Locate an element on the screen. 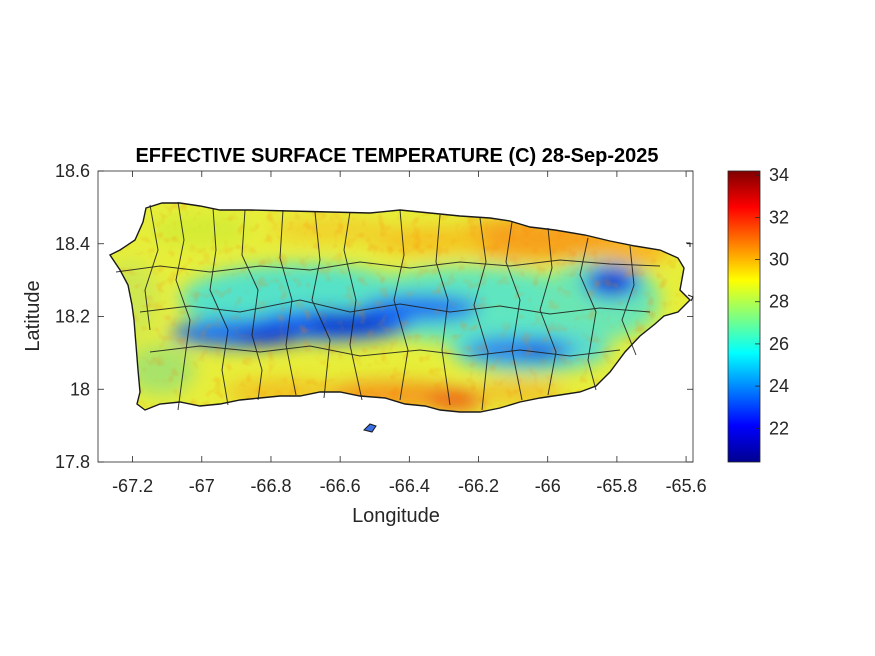 Image resolution: width=875 pixels, height=656 pixels. y-tick-label: 18.4 is located at coordinates (72, 244).